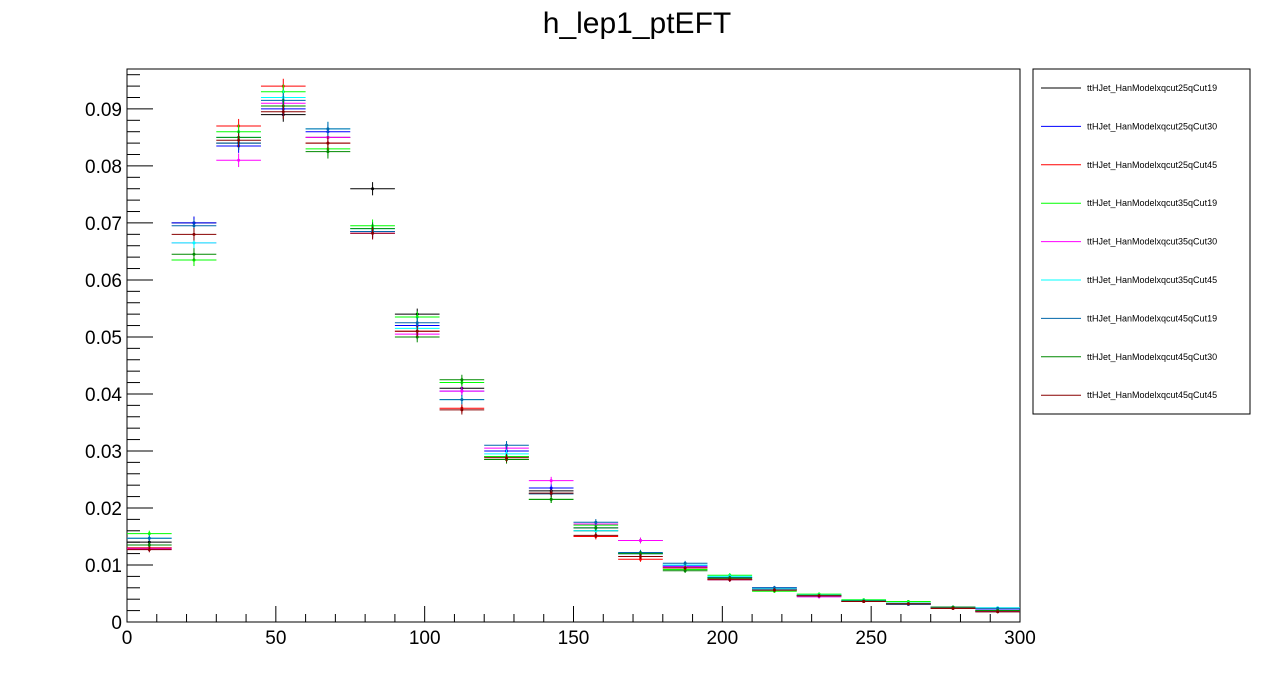 This screenshot has width=1276, height=692. Describe the element at coordinates (103, 281) in the screenshot. I see `y-tick-label: 0.06` at that location.